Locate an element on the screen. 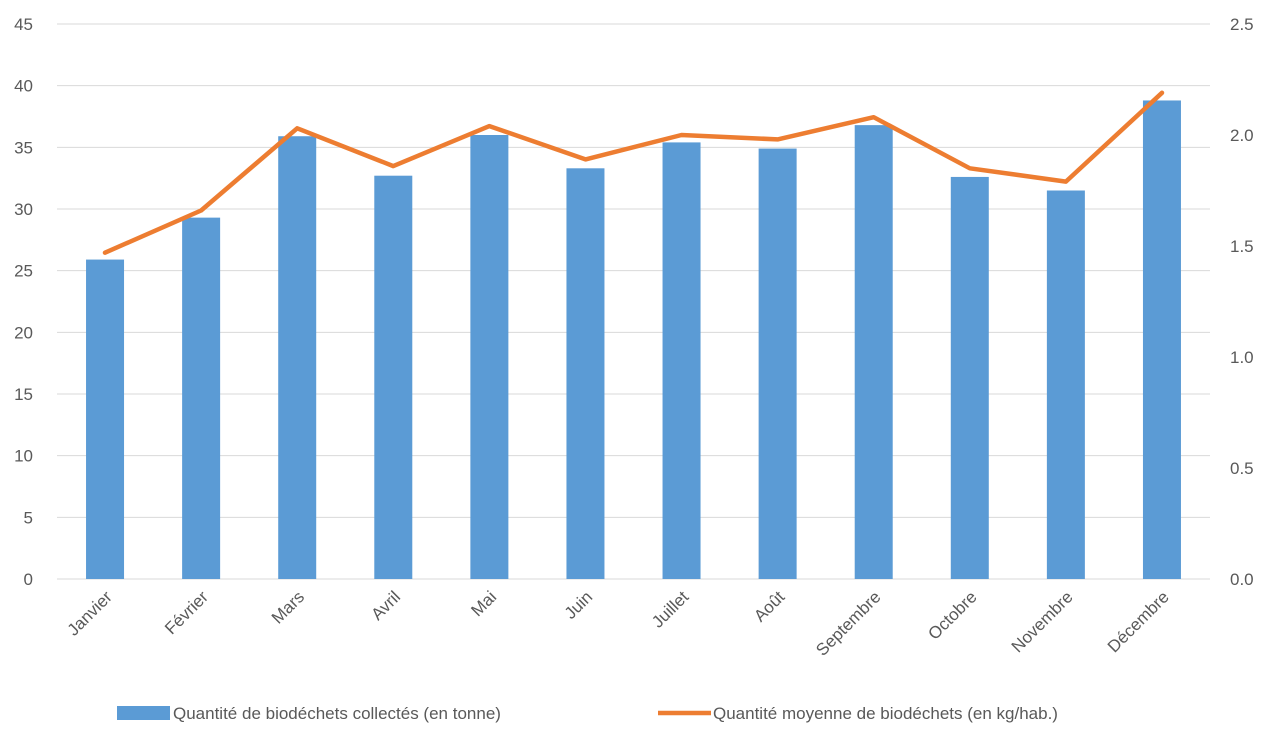 This screenshot has height=742, width=1265. y-right-tick-label: 1.5 is located at coordinates (1242, 246).